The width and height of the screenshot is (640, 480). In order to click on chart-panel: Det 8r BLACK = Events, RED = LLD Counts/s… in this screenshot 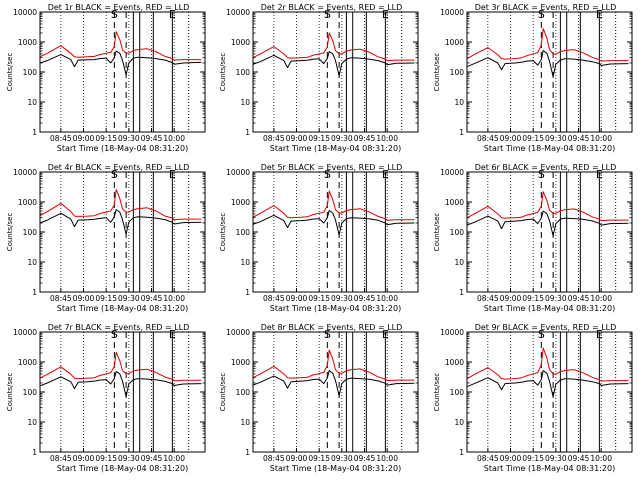, I will do `click(319, 398)`.